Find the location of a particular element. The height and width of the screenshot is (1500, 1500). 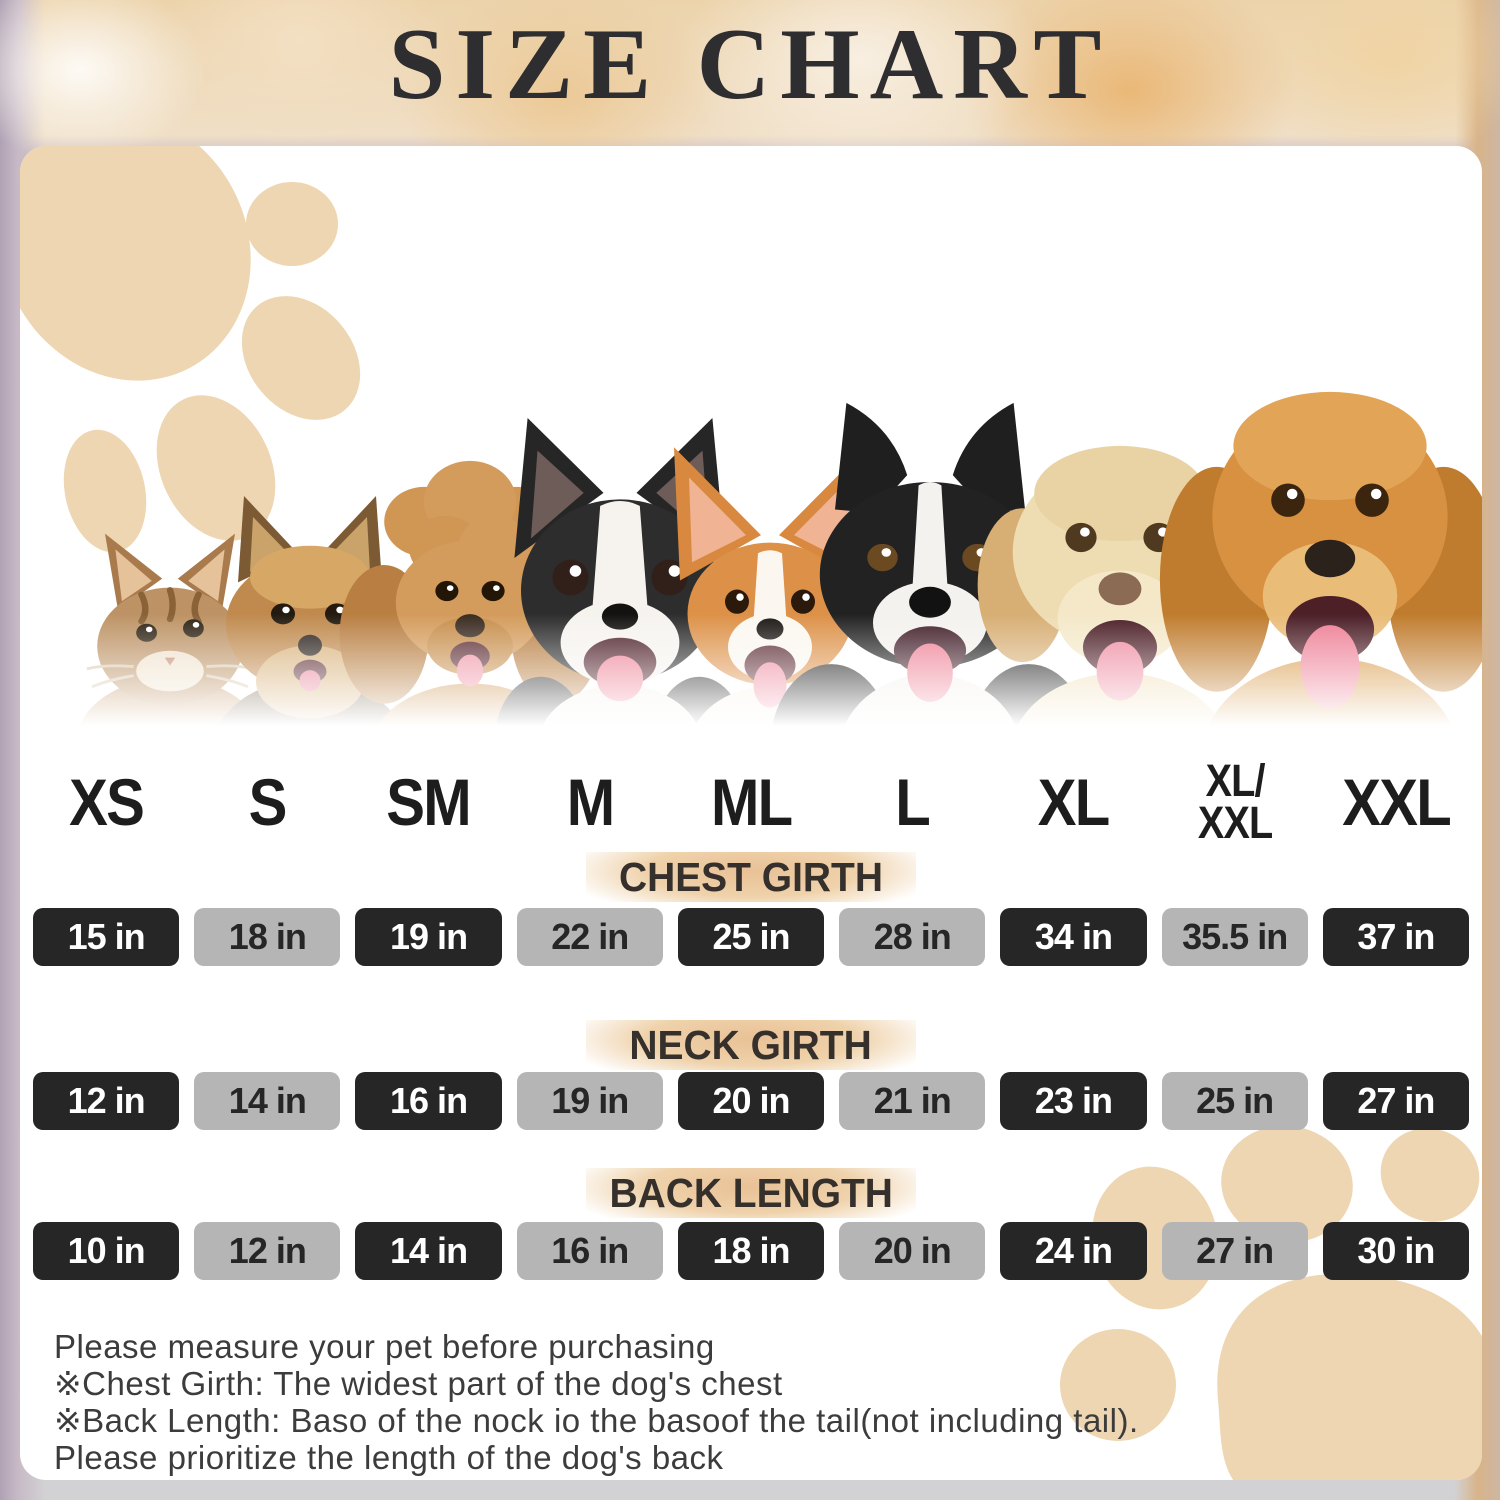

measurement-cell: 15 in is located at coordinates (106, 937).